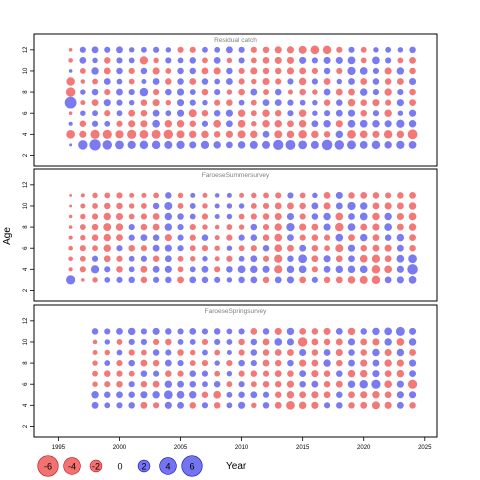  I want to click on y-tick-label: 8, so click(26, 92).